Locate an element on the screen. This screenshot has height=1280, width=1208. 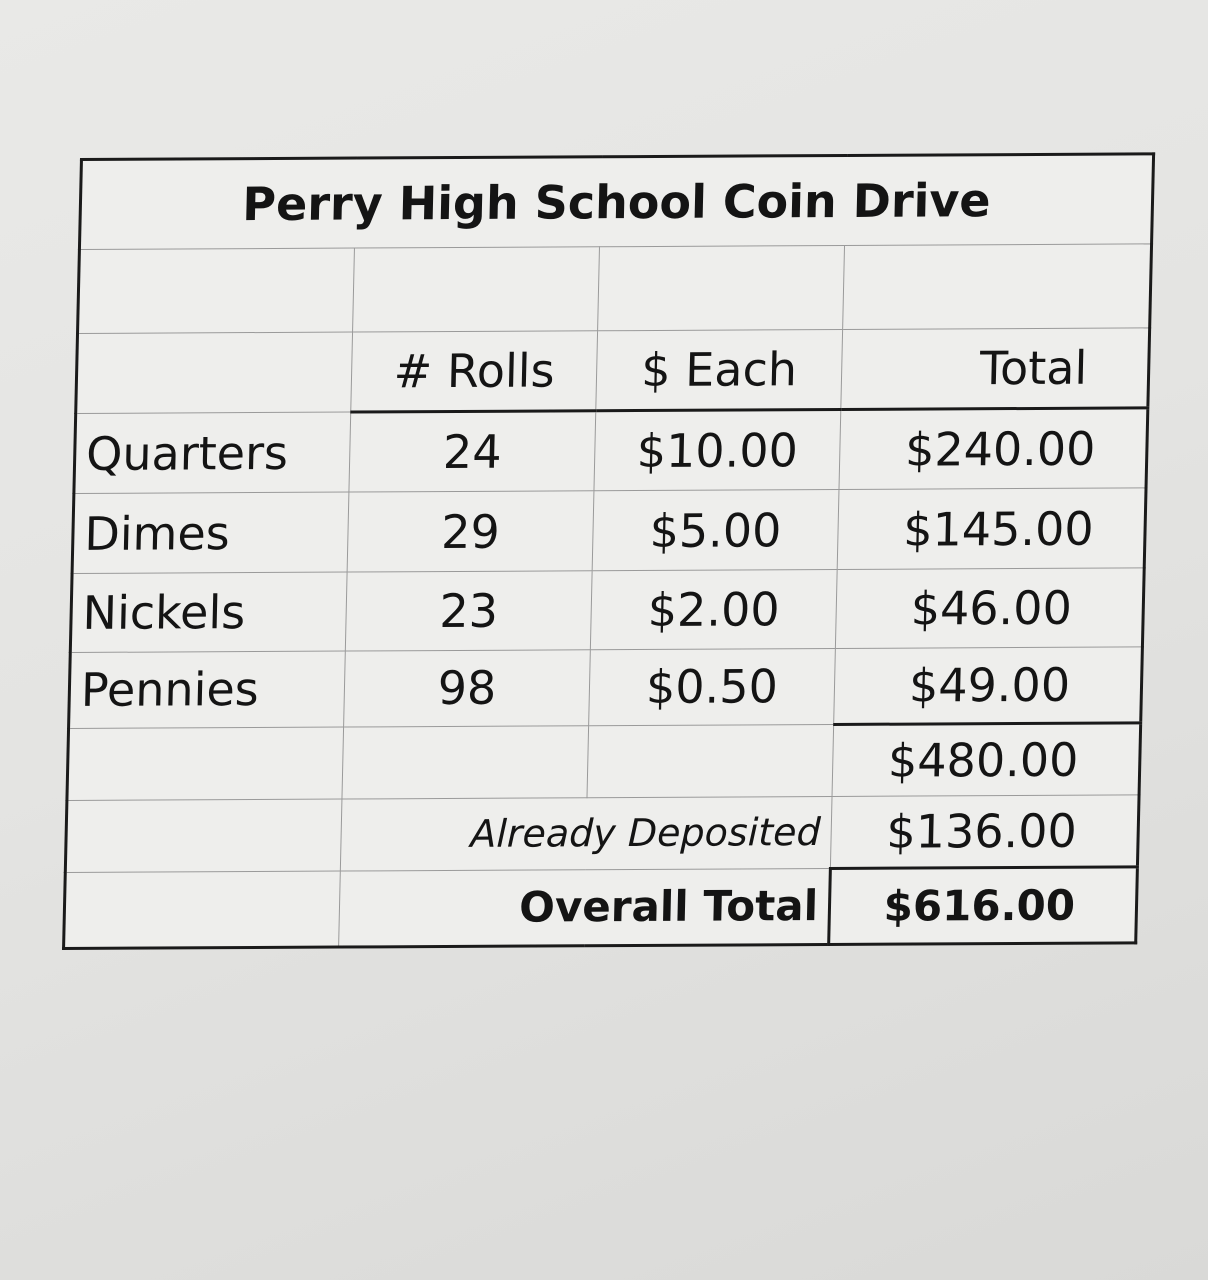
header-each: $ Each is located at coordinates (719, 370).